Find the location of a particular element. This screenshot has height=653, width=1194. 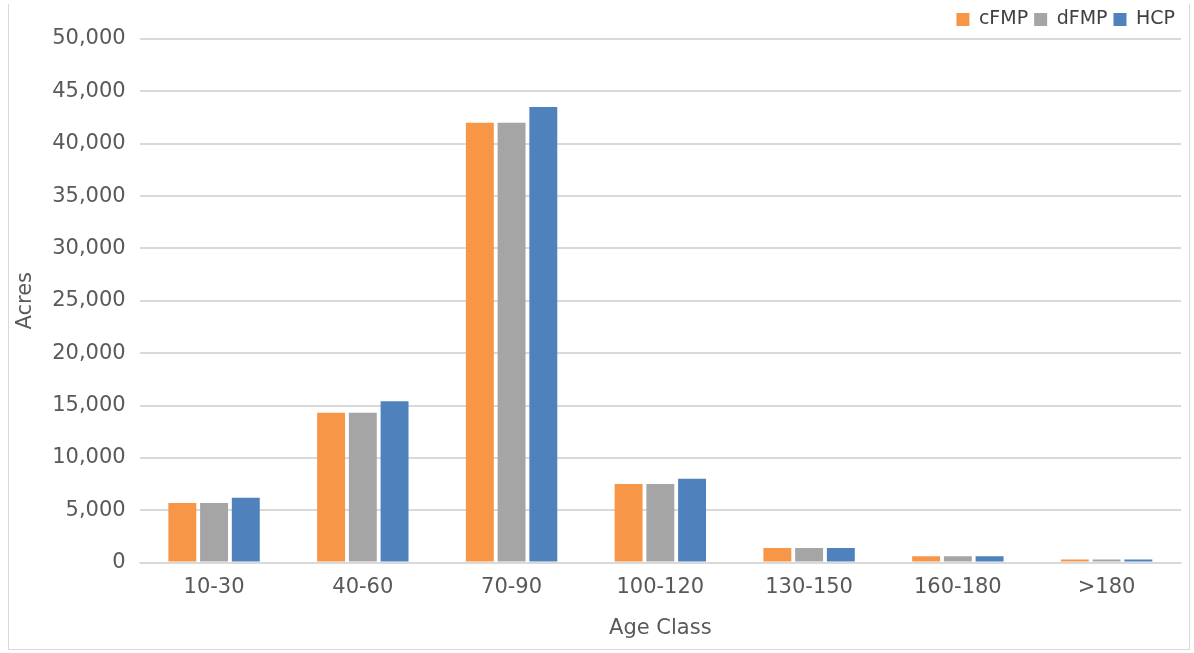

x-tick-label: 100-120 is located at coordinates (660, 585).